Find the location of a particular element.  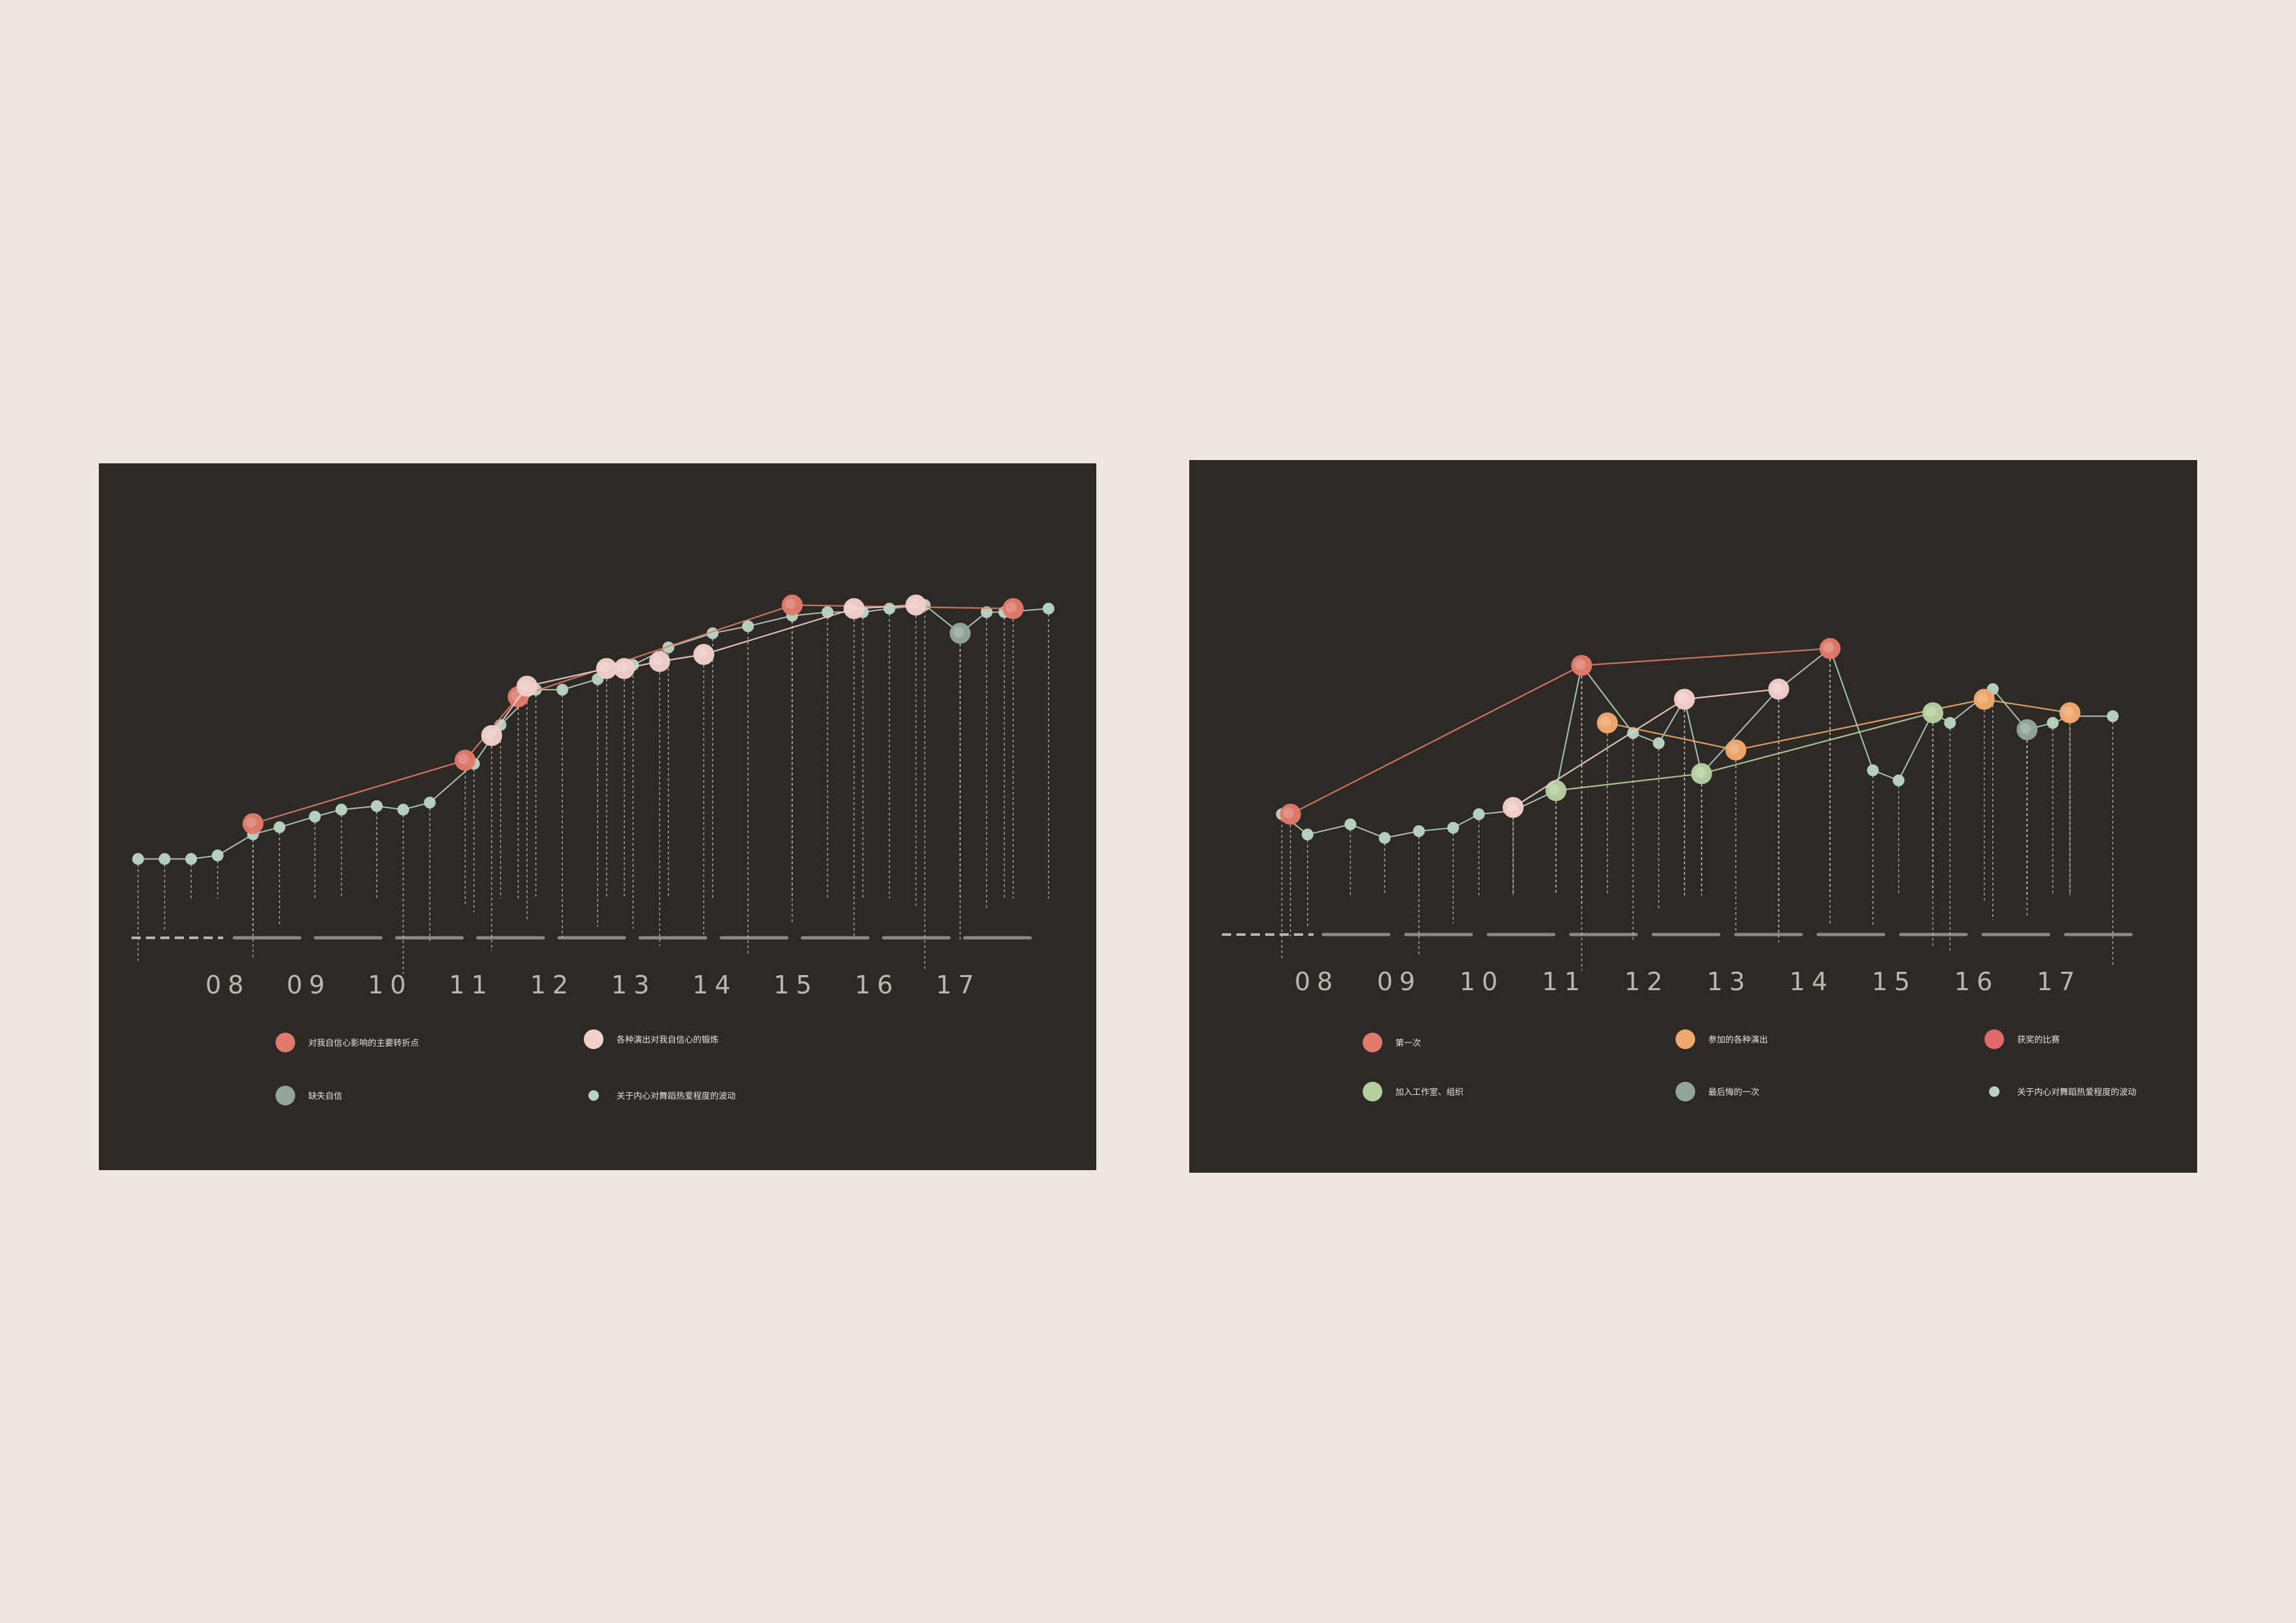

legend-label: 最后悔的一次 is located at coordinates (1733, 1092).